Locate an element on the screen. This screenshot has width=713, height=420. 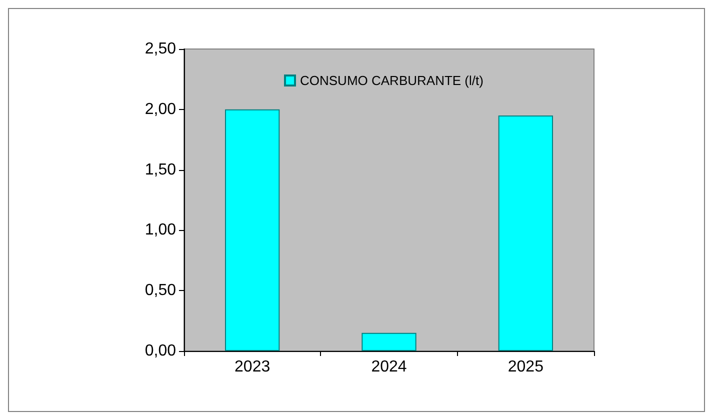
y-tick-label: 0,00 is located at coordinates (160, 351).